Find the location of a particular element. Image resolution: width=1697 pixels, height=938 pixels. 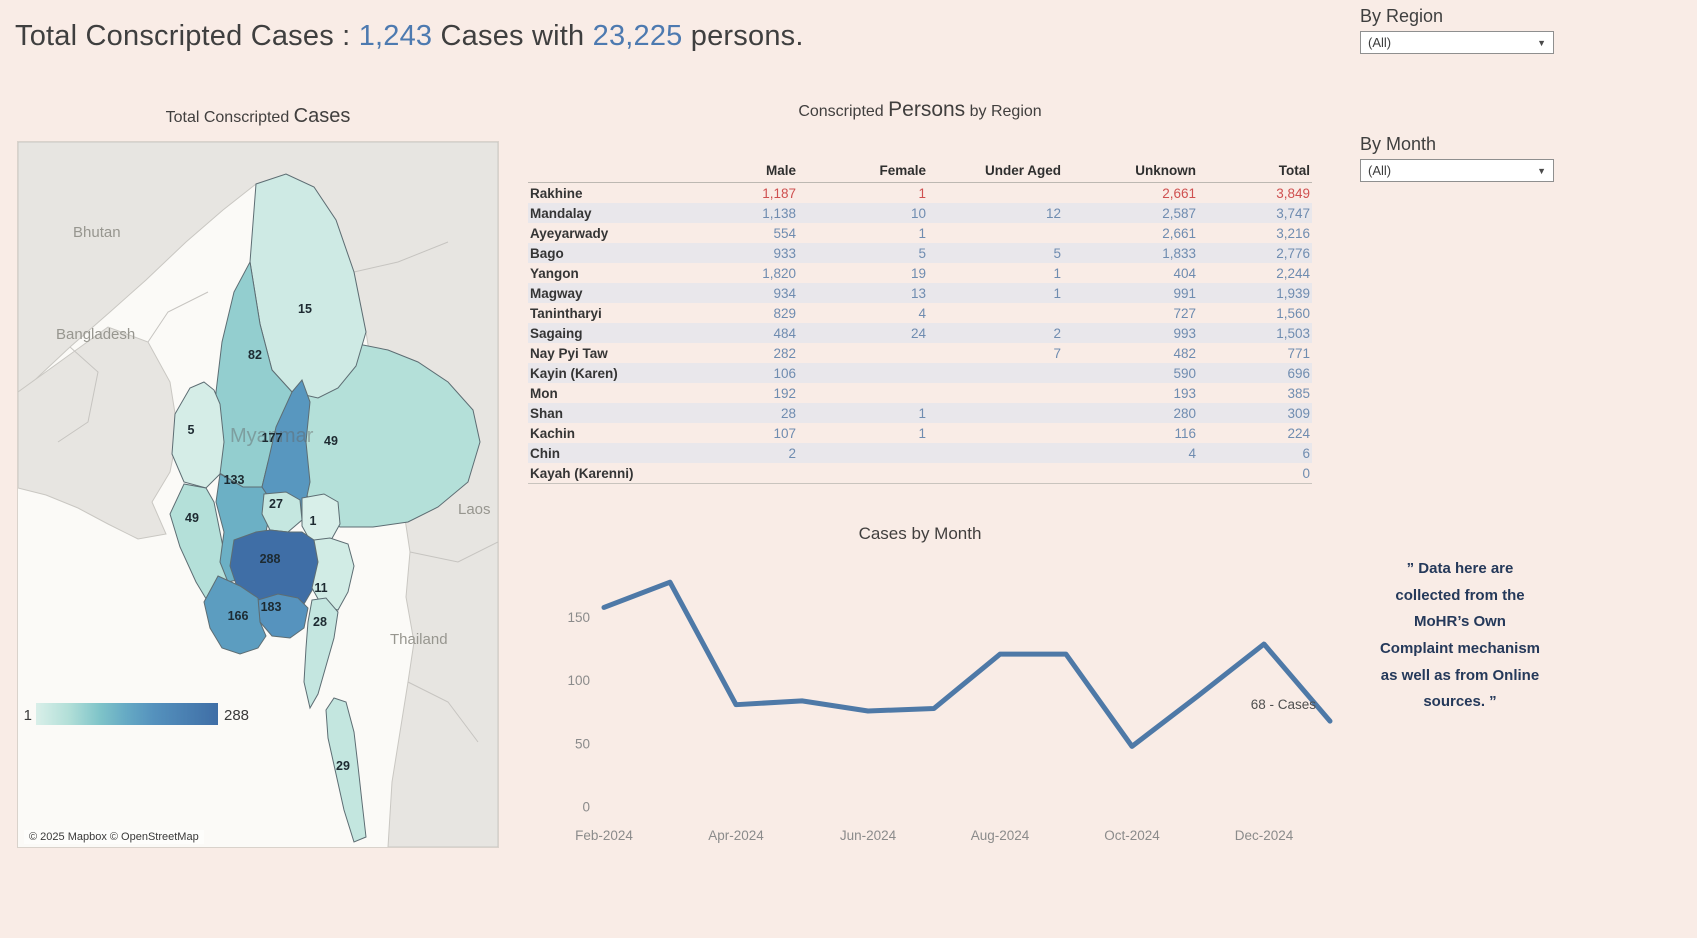

cell-region: Kachin is located at coordinates (553, 433).